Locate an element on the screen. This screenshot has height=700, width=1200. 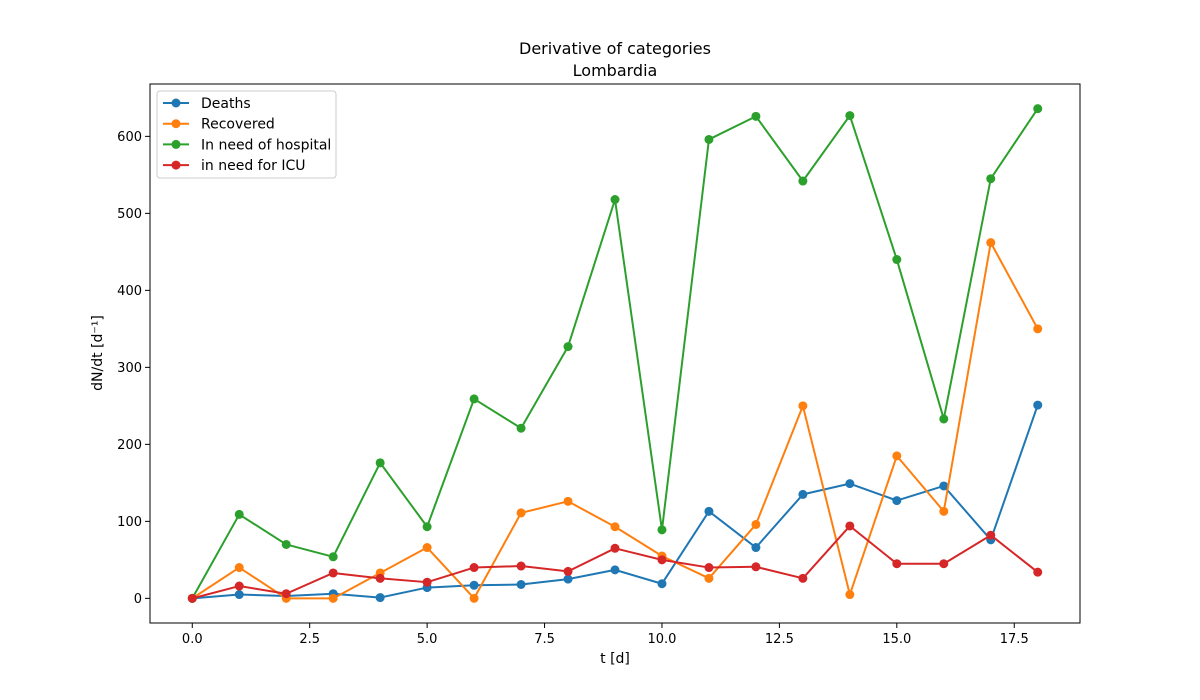
y-tick-label: 600 is located at coordinates (129, 137).